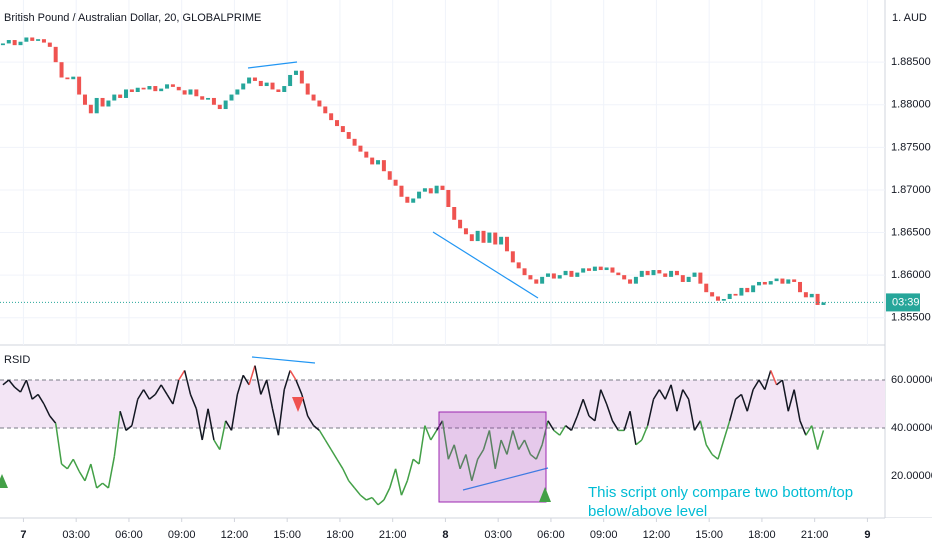 This screenshot has height=550, width=932. I want to click on annotation: below/above level, so click(647, 511).